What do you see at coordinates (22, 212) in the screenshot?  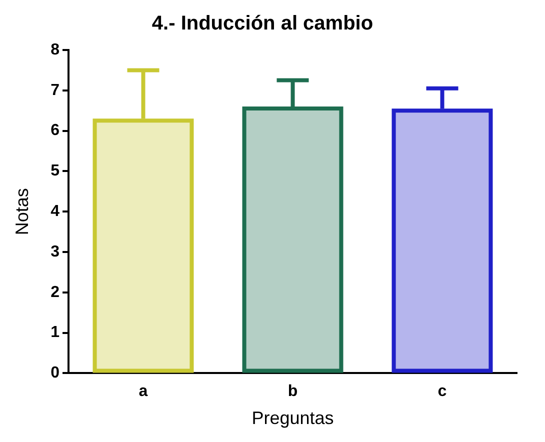 I see `y-axis-title: Notas` at bounding box center [22, 212].